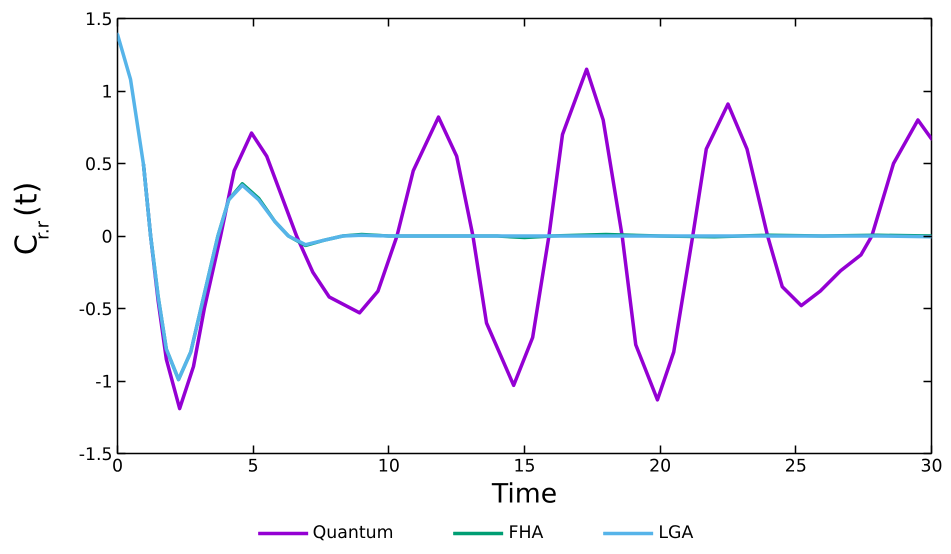  I want to click on y-tick-label: -1.5, so click(95, 455).